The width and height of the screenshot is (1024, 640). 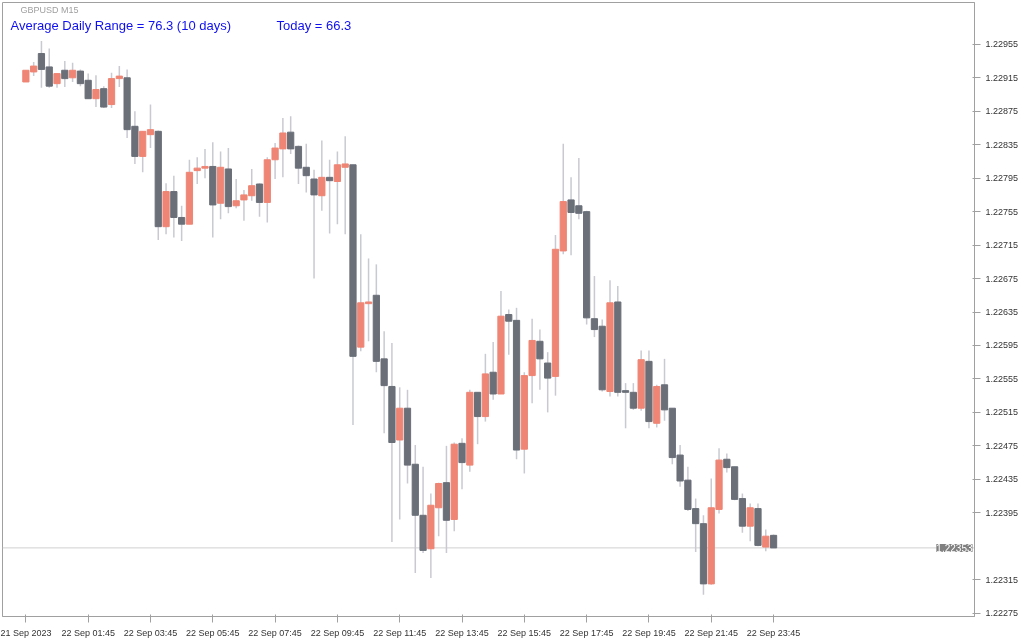 I want to click on y-tick-label: 1.22395, so click(x=1002, y=512).